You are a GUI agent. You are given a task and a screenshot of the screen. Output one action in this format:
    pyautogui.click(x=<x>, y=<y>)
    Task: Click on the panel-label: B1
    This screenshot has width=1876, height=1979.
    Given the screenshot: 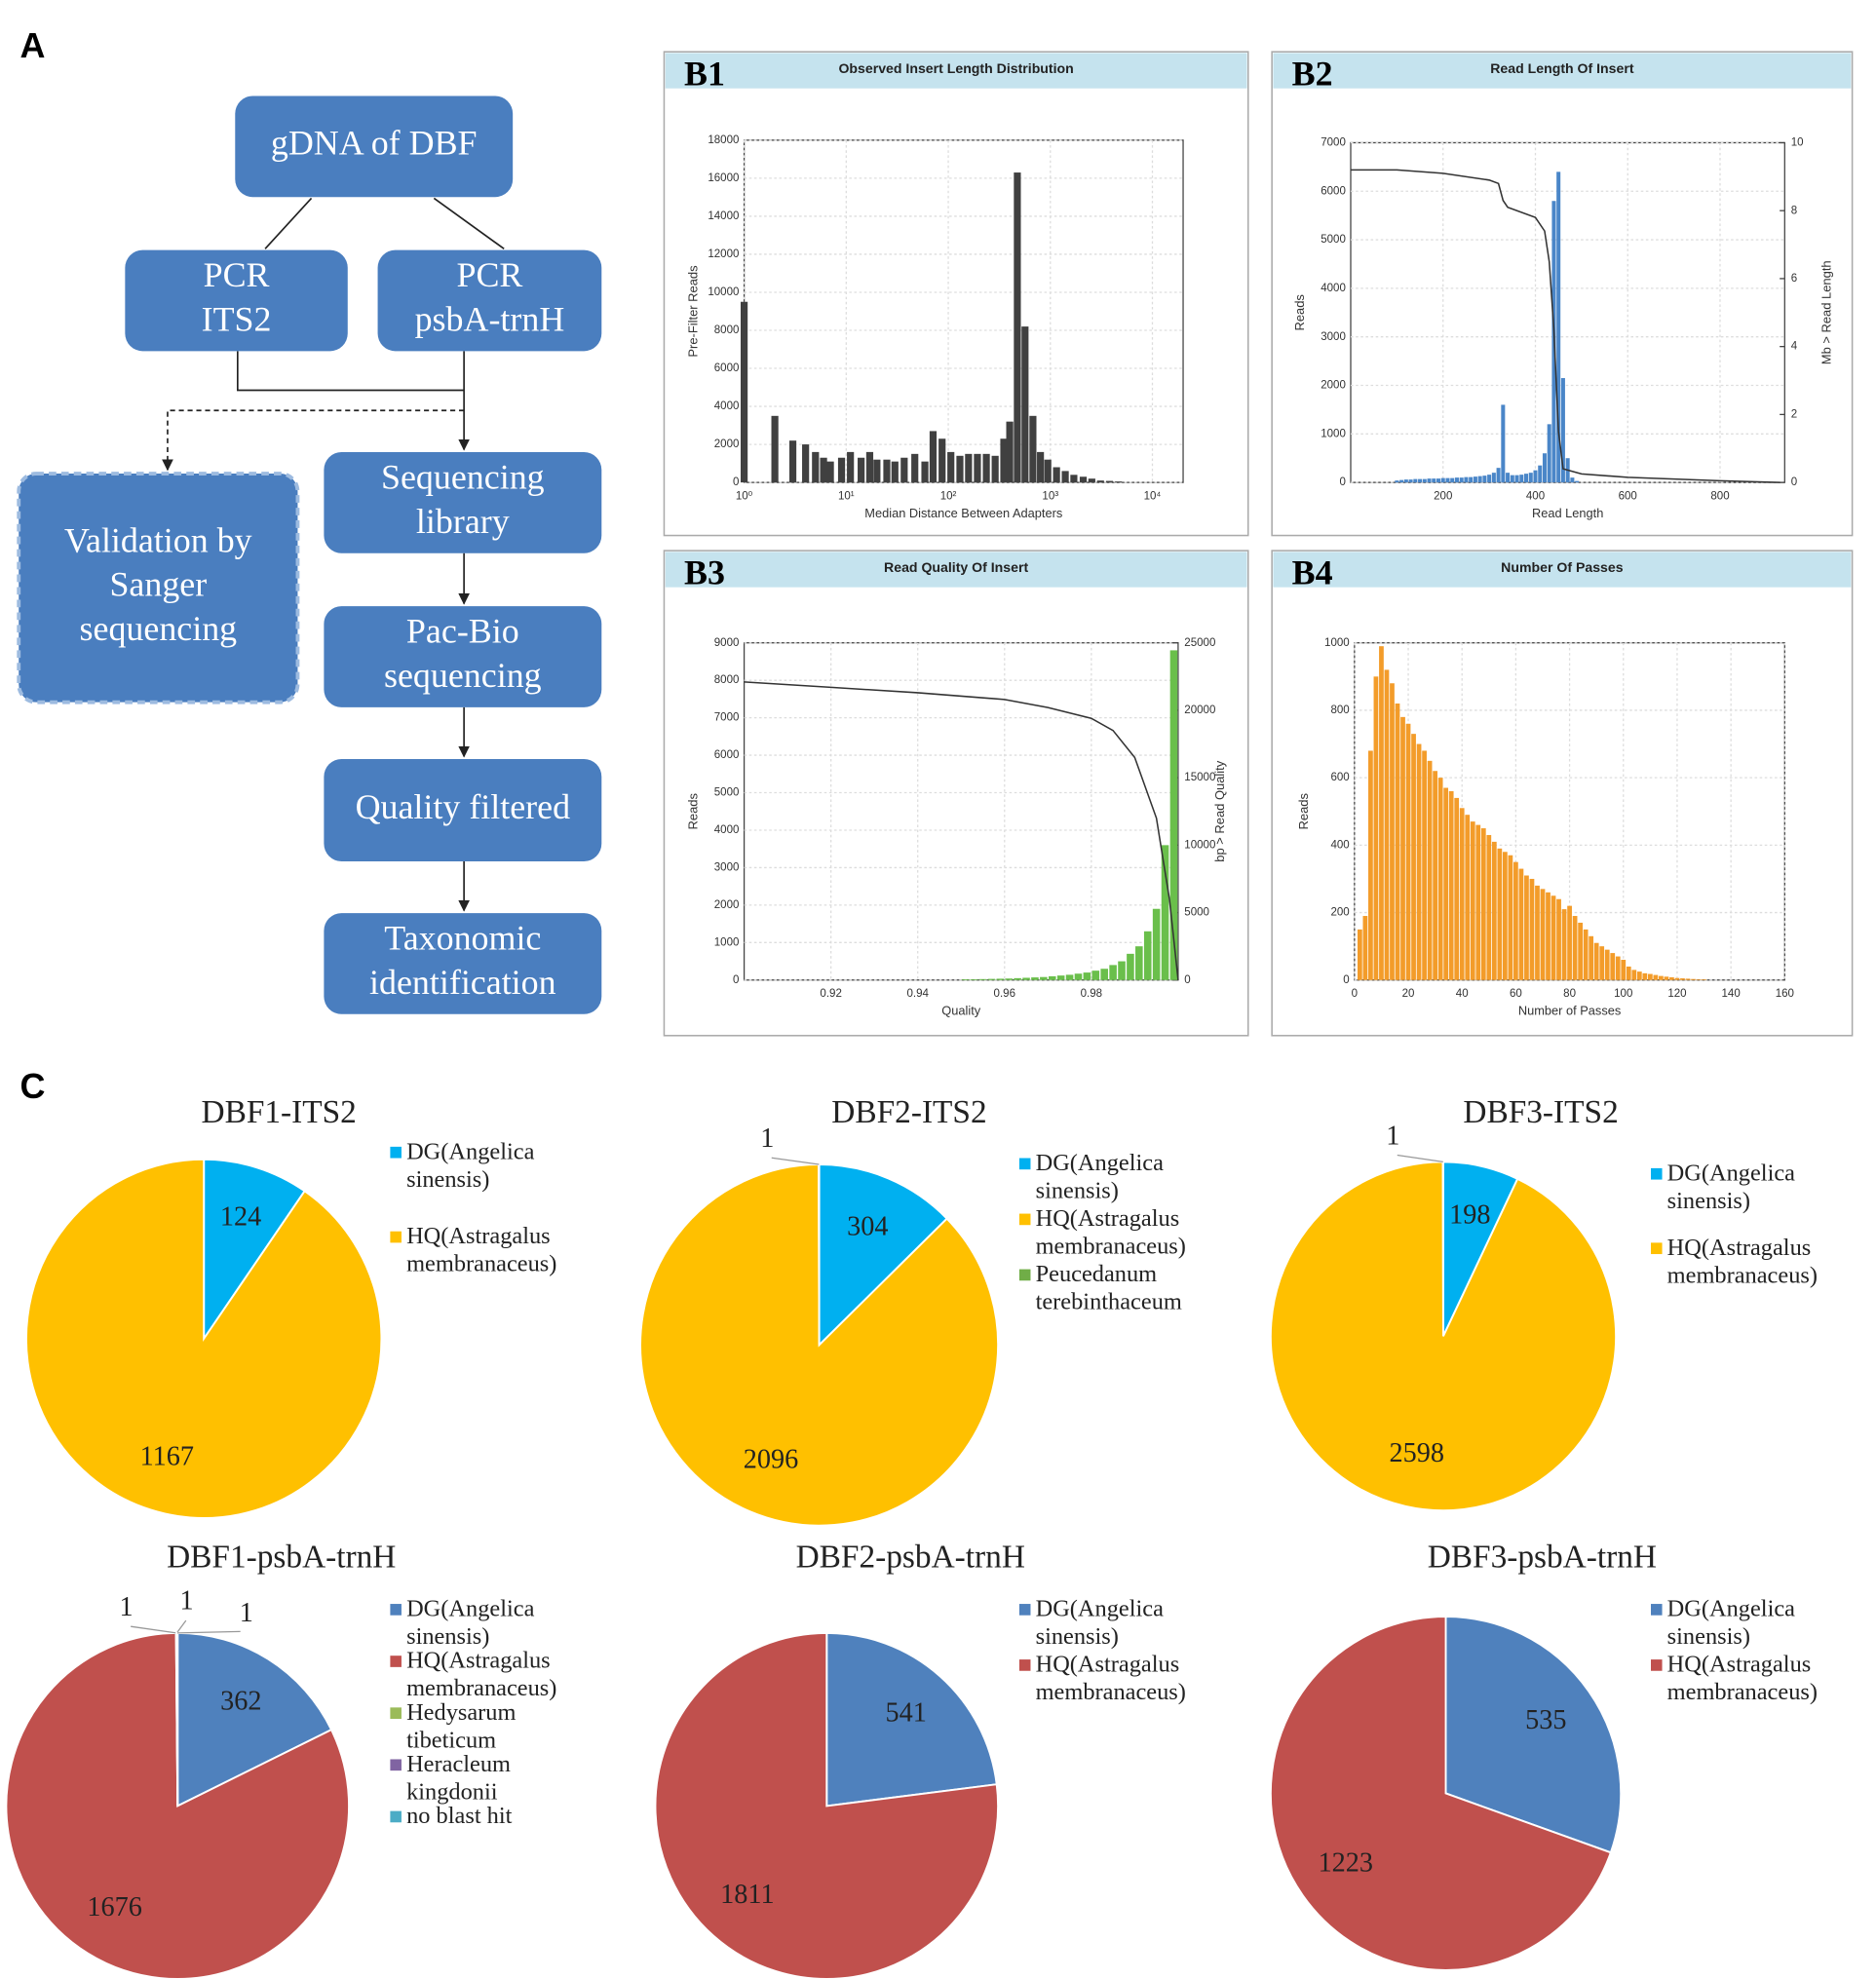 What is the action you would take?
    pyautogui.click(x=704, y=73)
    